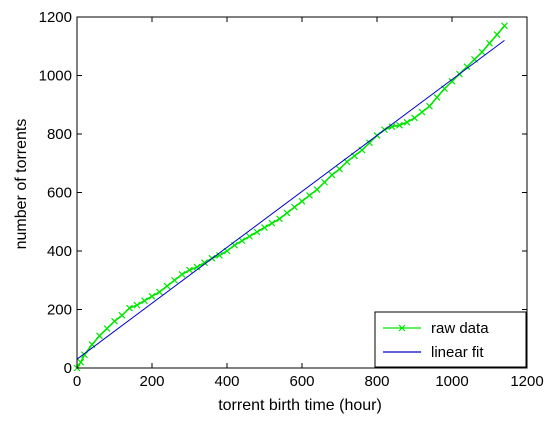  I want to click on legend-box, so click(450, 339).